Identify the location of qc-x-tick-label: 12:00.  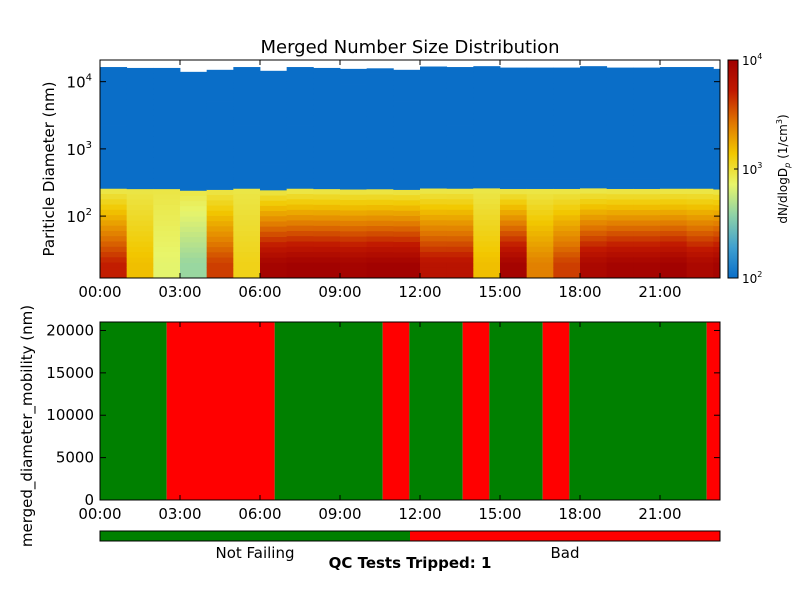
(419, 514).